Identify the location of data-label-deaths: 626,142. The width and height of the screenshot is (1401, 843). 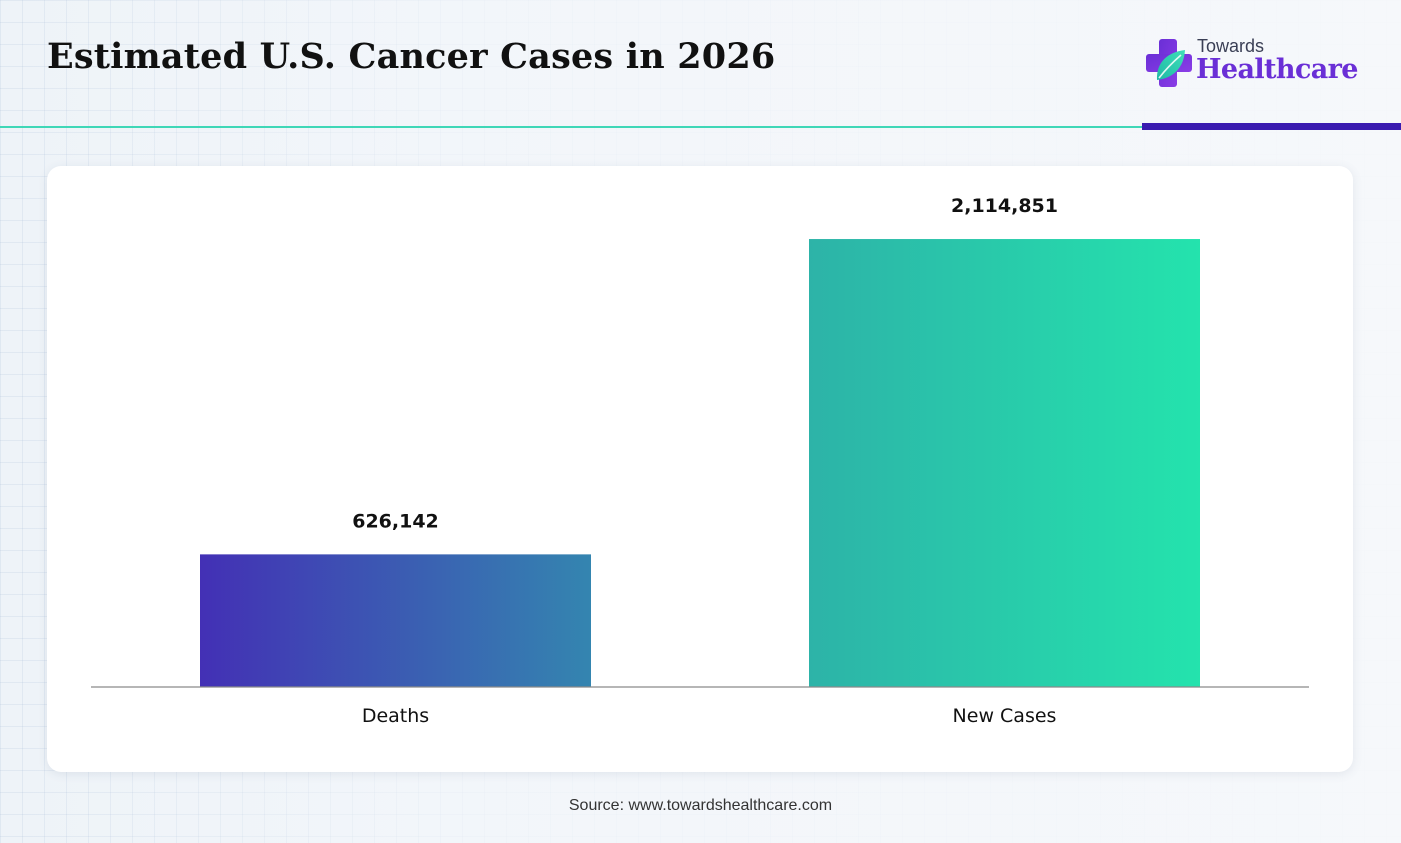
(395, 521).